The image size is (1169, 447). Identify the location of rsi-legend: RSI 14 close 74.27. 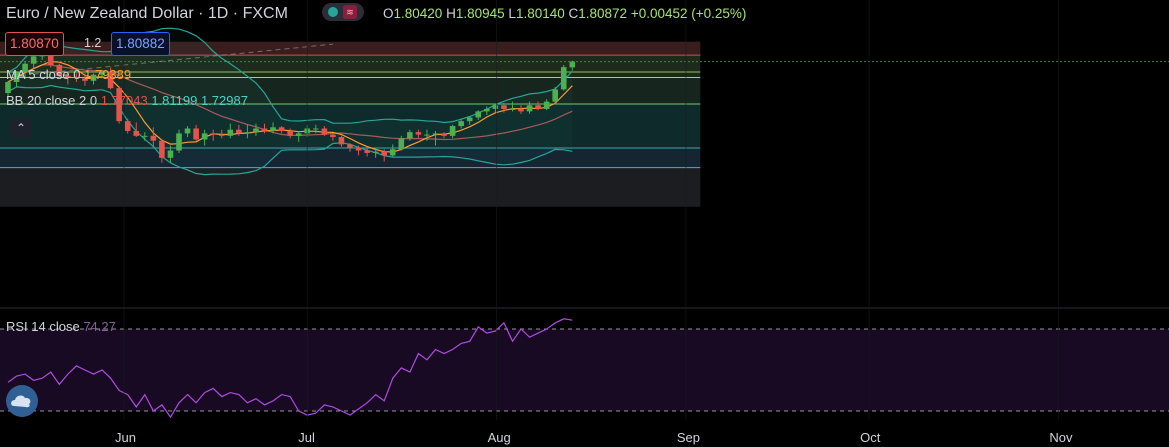
(61, 326).